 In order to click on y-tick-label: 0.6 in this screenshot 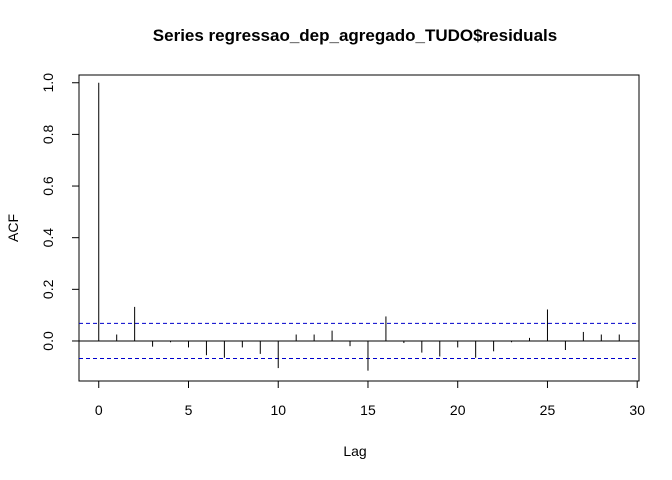, I will do `click(48, 186)`.